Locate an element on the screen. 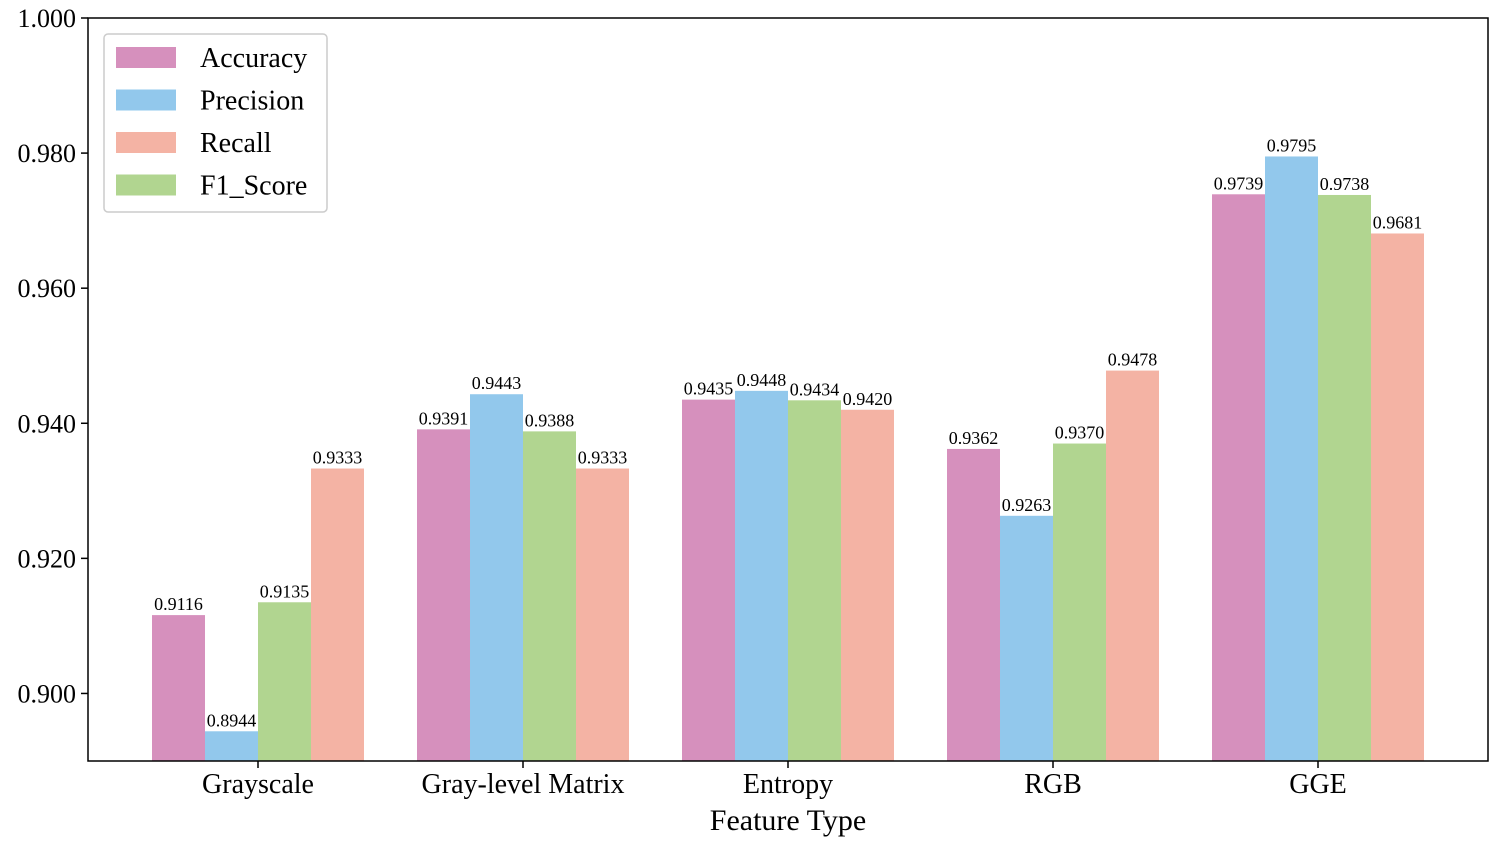  data-label: 0.9362 is located at coordinates (974, 438).